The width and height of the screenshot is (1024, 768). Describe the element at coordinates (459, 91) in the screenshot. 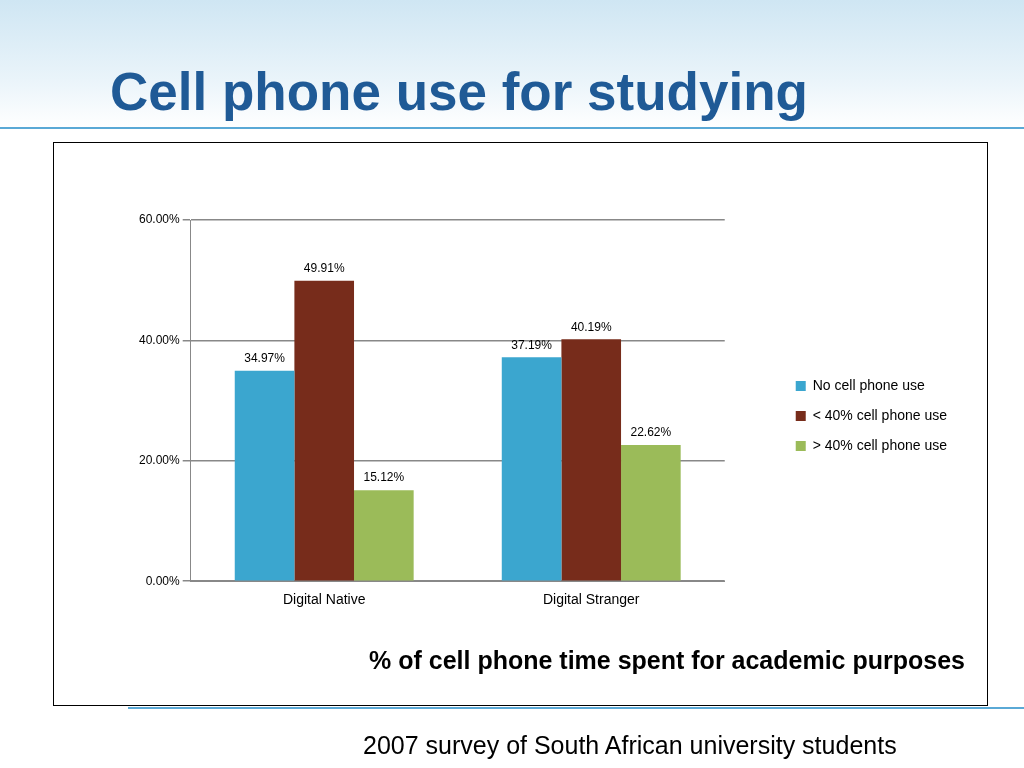

I see `chart-title: Cell phone use for studying` at that location.